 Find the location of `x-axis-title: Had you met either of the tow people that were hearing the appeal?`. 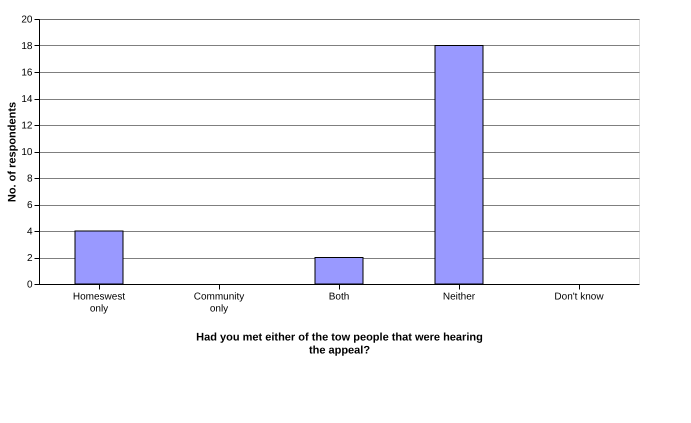

x-axis-title: Had you met either of the tow people that were hearing the appeal? is located at coordinates (339, 344).